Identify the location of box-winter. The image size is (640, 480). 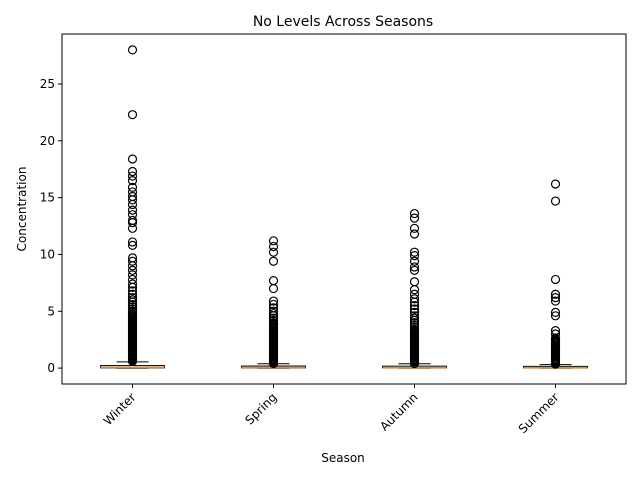
(132, 207).